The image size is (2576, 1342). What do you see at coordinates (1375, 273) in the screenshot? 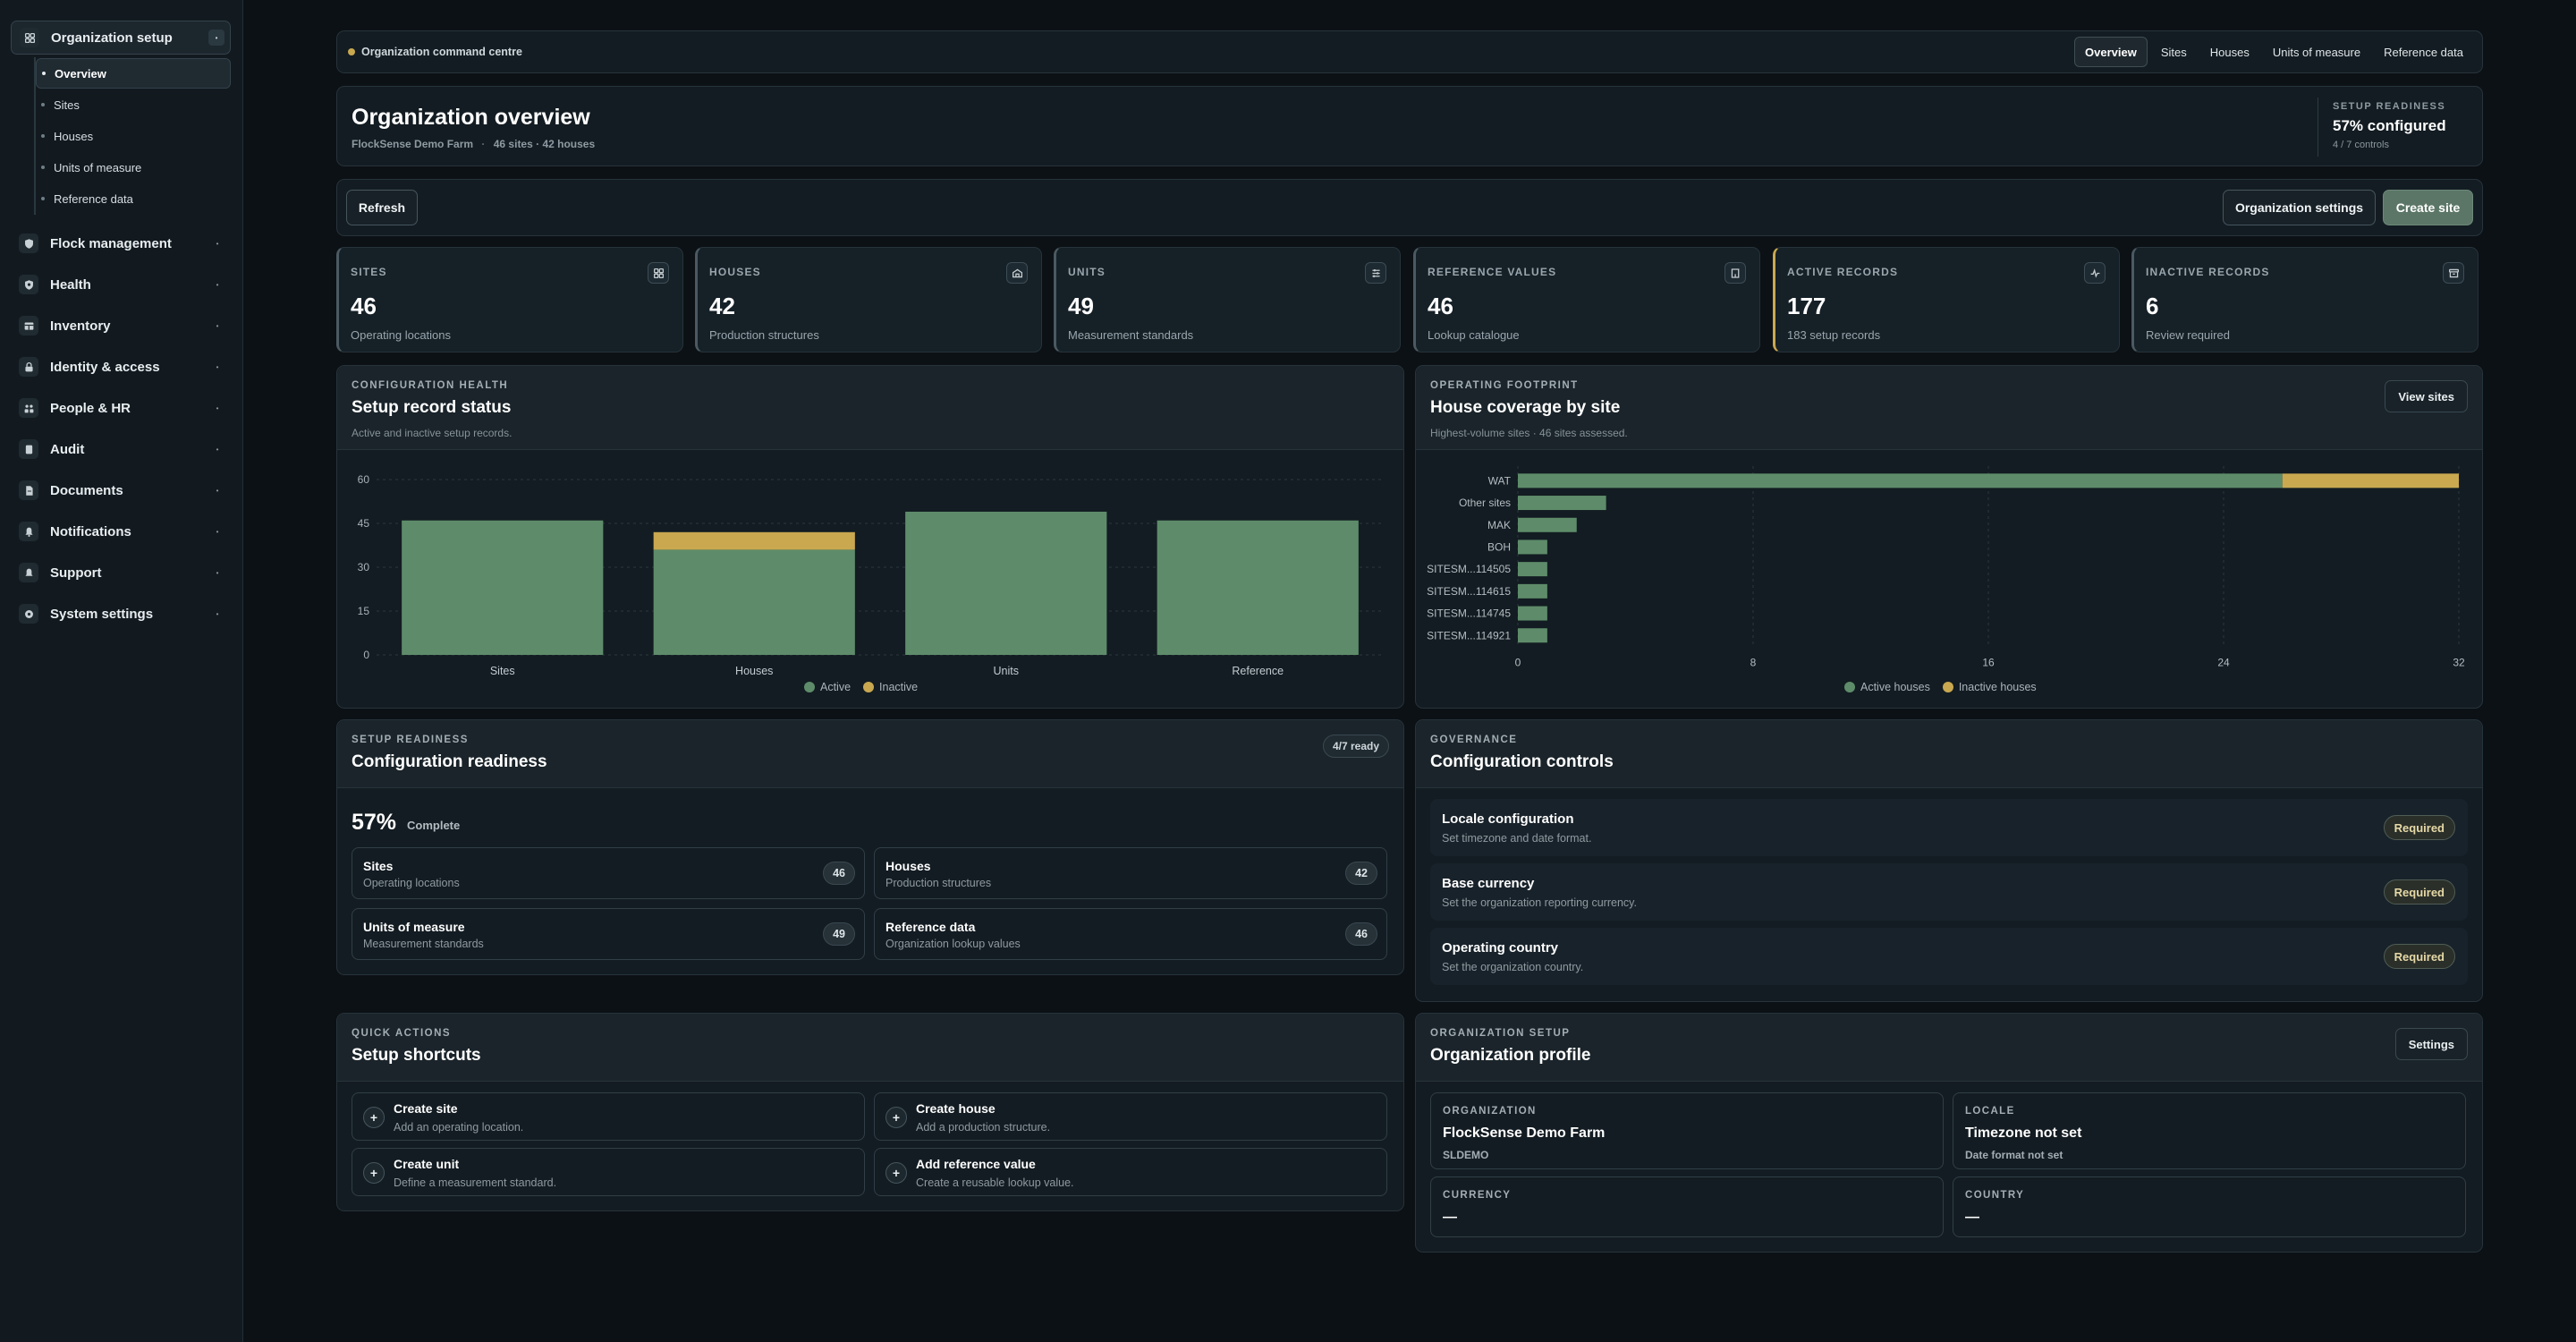
I see `sliders-icon` at bounding box center [1375, 273].